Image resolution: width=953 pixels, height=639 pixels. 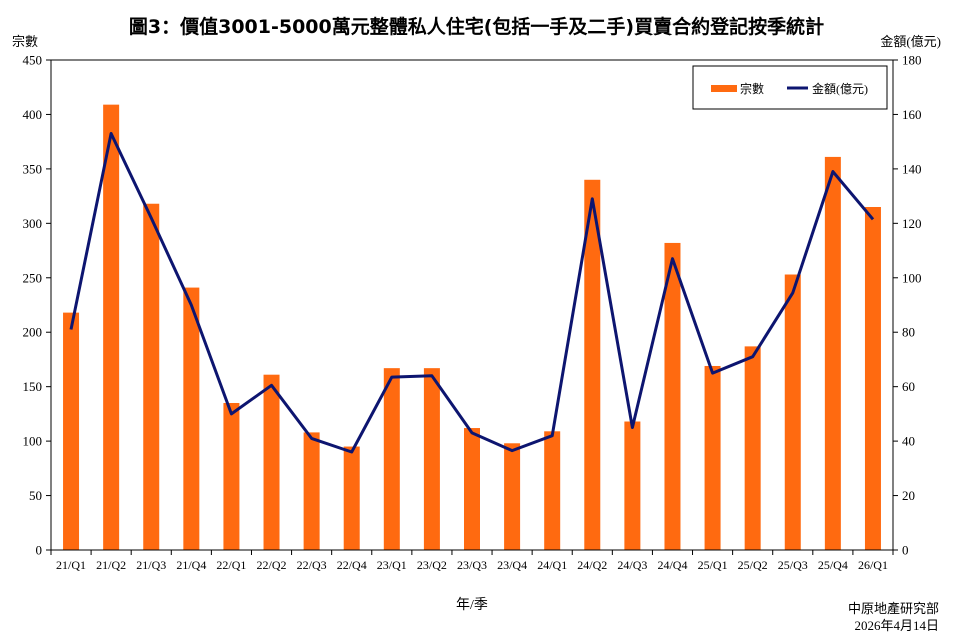 What do you see at coordinates (33, 114) in the screenshot?
I see `y-tick-label: 400` at bounding box center [33, 114].